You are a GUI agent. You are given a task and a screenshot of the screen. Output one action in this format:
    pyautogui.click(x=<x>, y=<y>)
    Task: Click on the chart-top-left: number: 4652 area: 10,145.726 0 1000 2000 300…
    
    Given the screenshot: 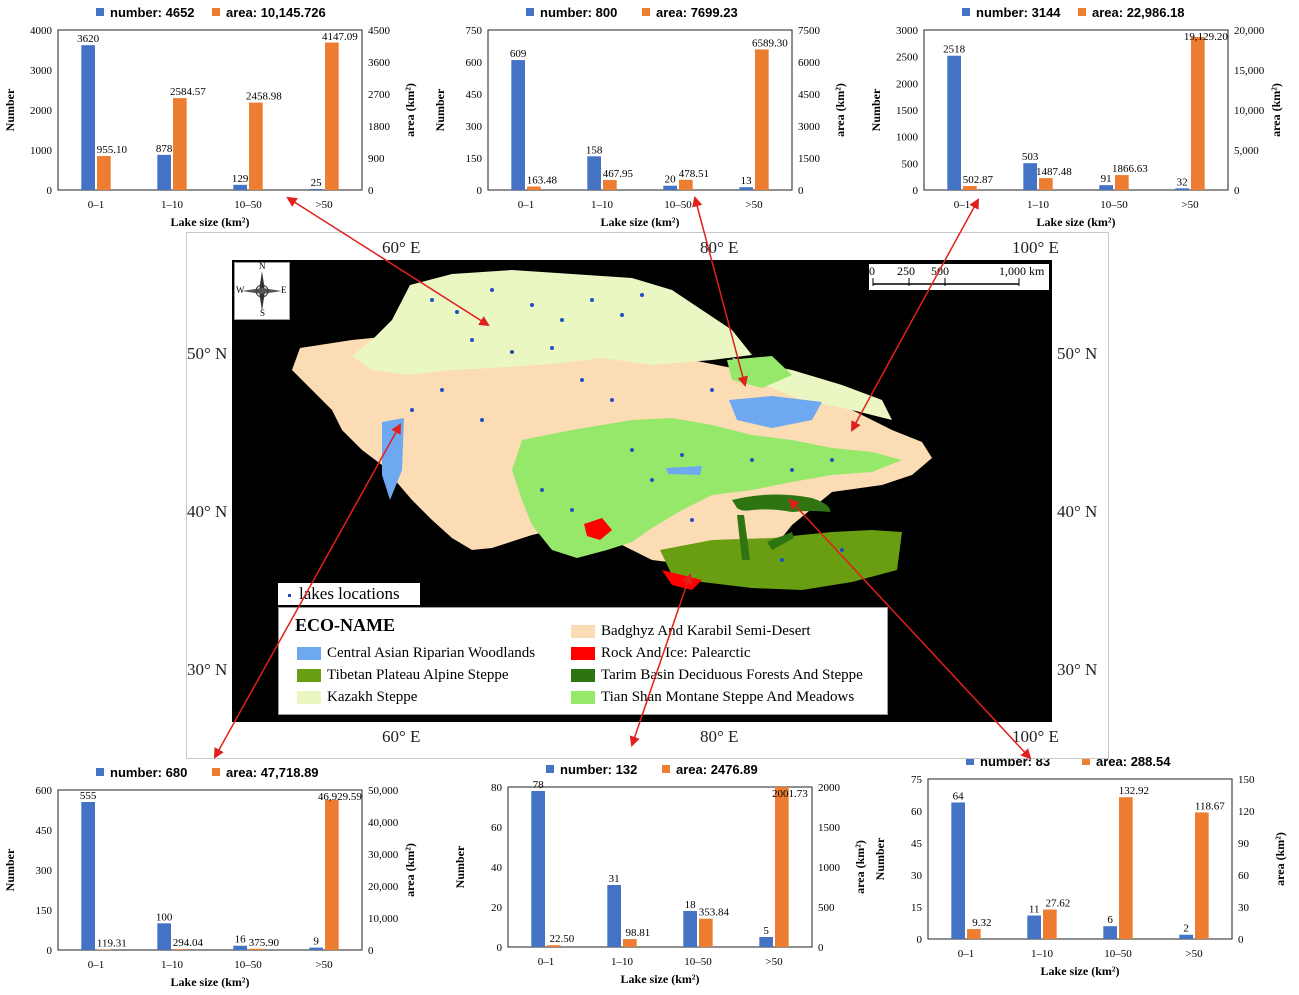 What is the action you would take?
    pyautogui.click(x=210, y=115)
    